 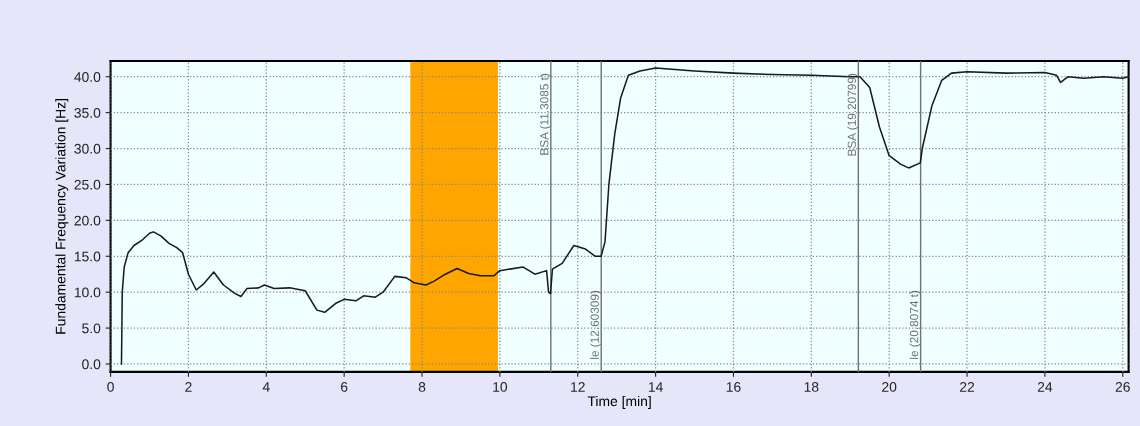 I want to click on x-tick-label: 10, so click(x=500, y=386).